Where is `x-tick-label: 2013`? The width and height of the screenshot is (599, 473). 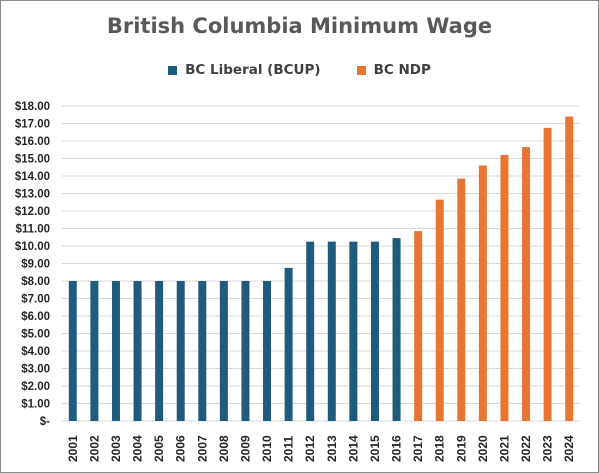 x-tick-label: 2013 is located at coordinates (332, 448).